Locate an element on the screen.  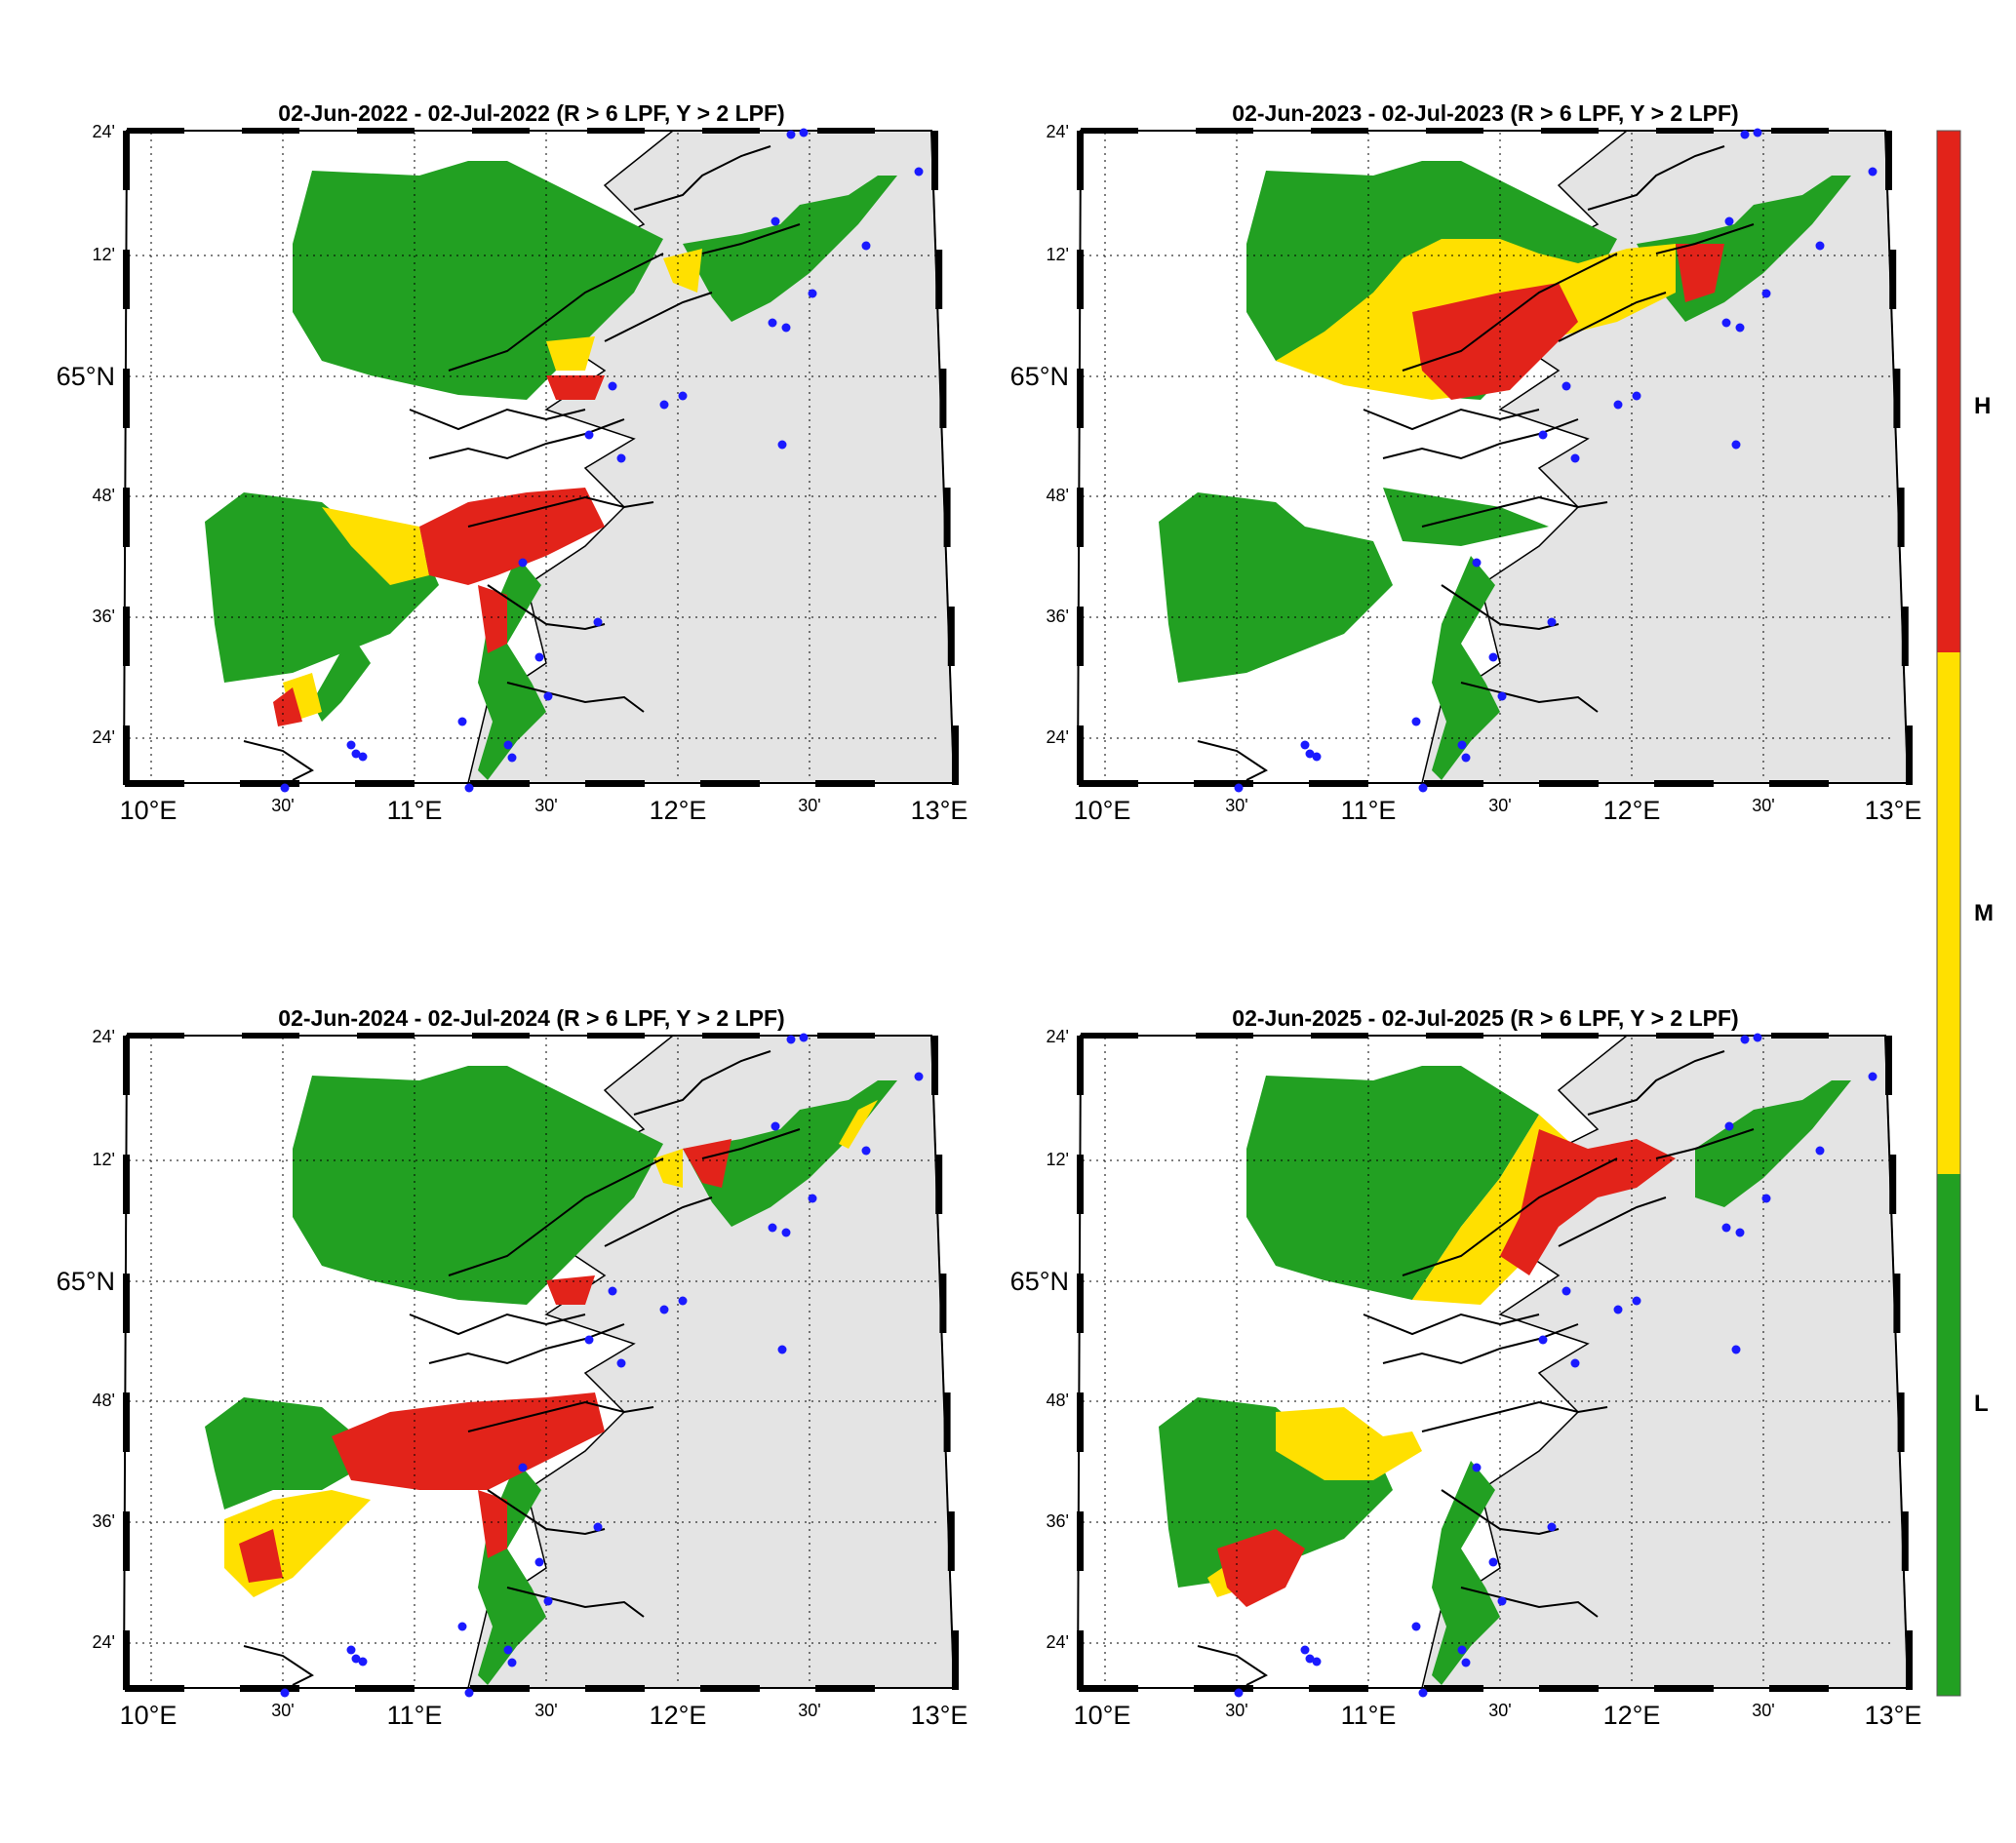
lat-tick-label: 12' is located at coordinates (104, 1159).